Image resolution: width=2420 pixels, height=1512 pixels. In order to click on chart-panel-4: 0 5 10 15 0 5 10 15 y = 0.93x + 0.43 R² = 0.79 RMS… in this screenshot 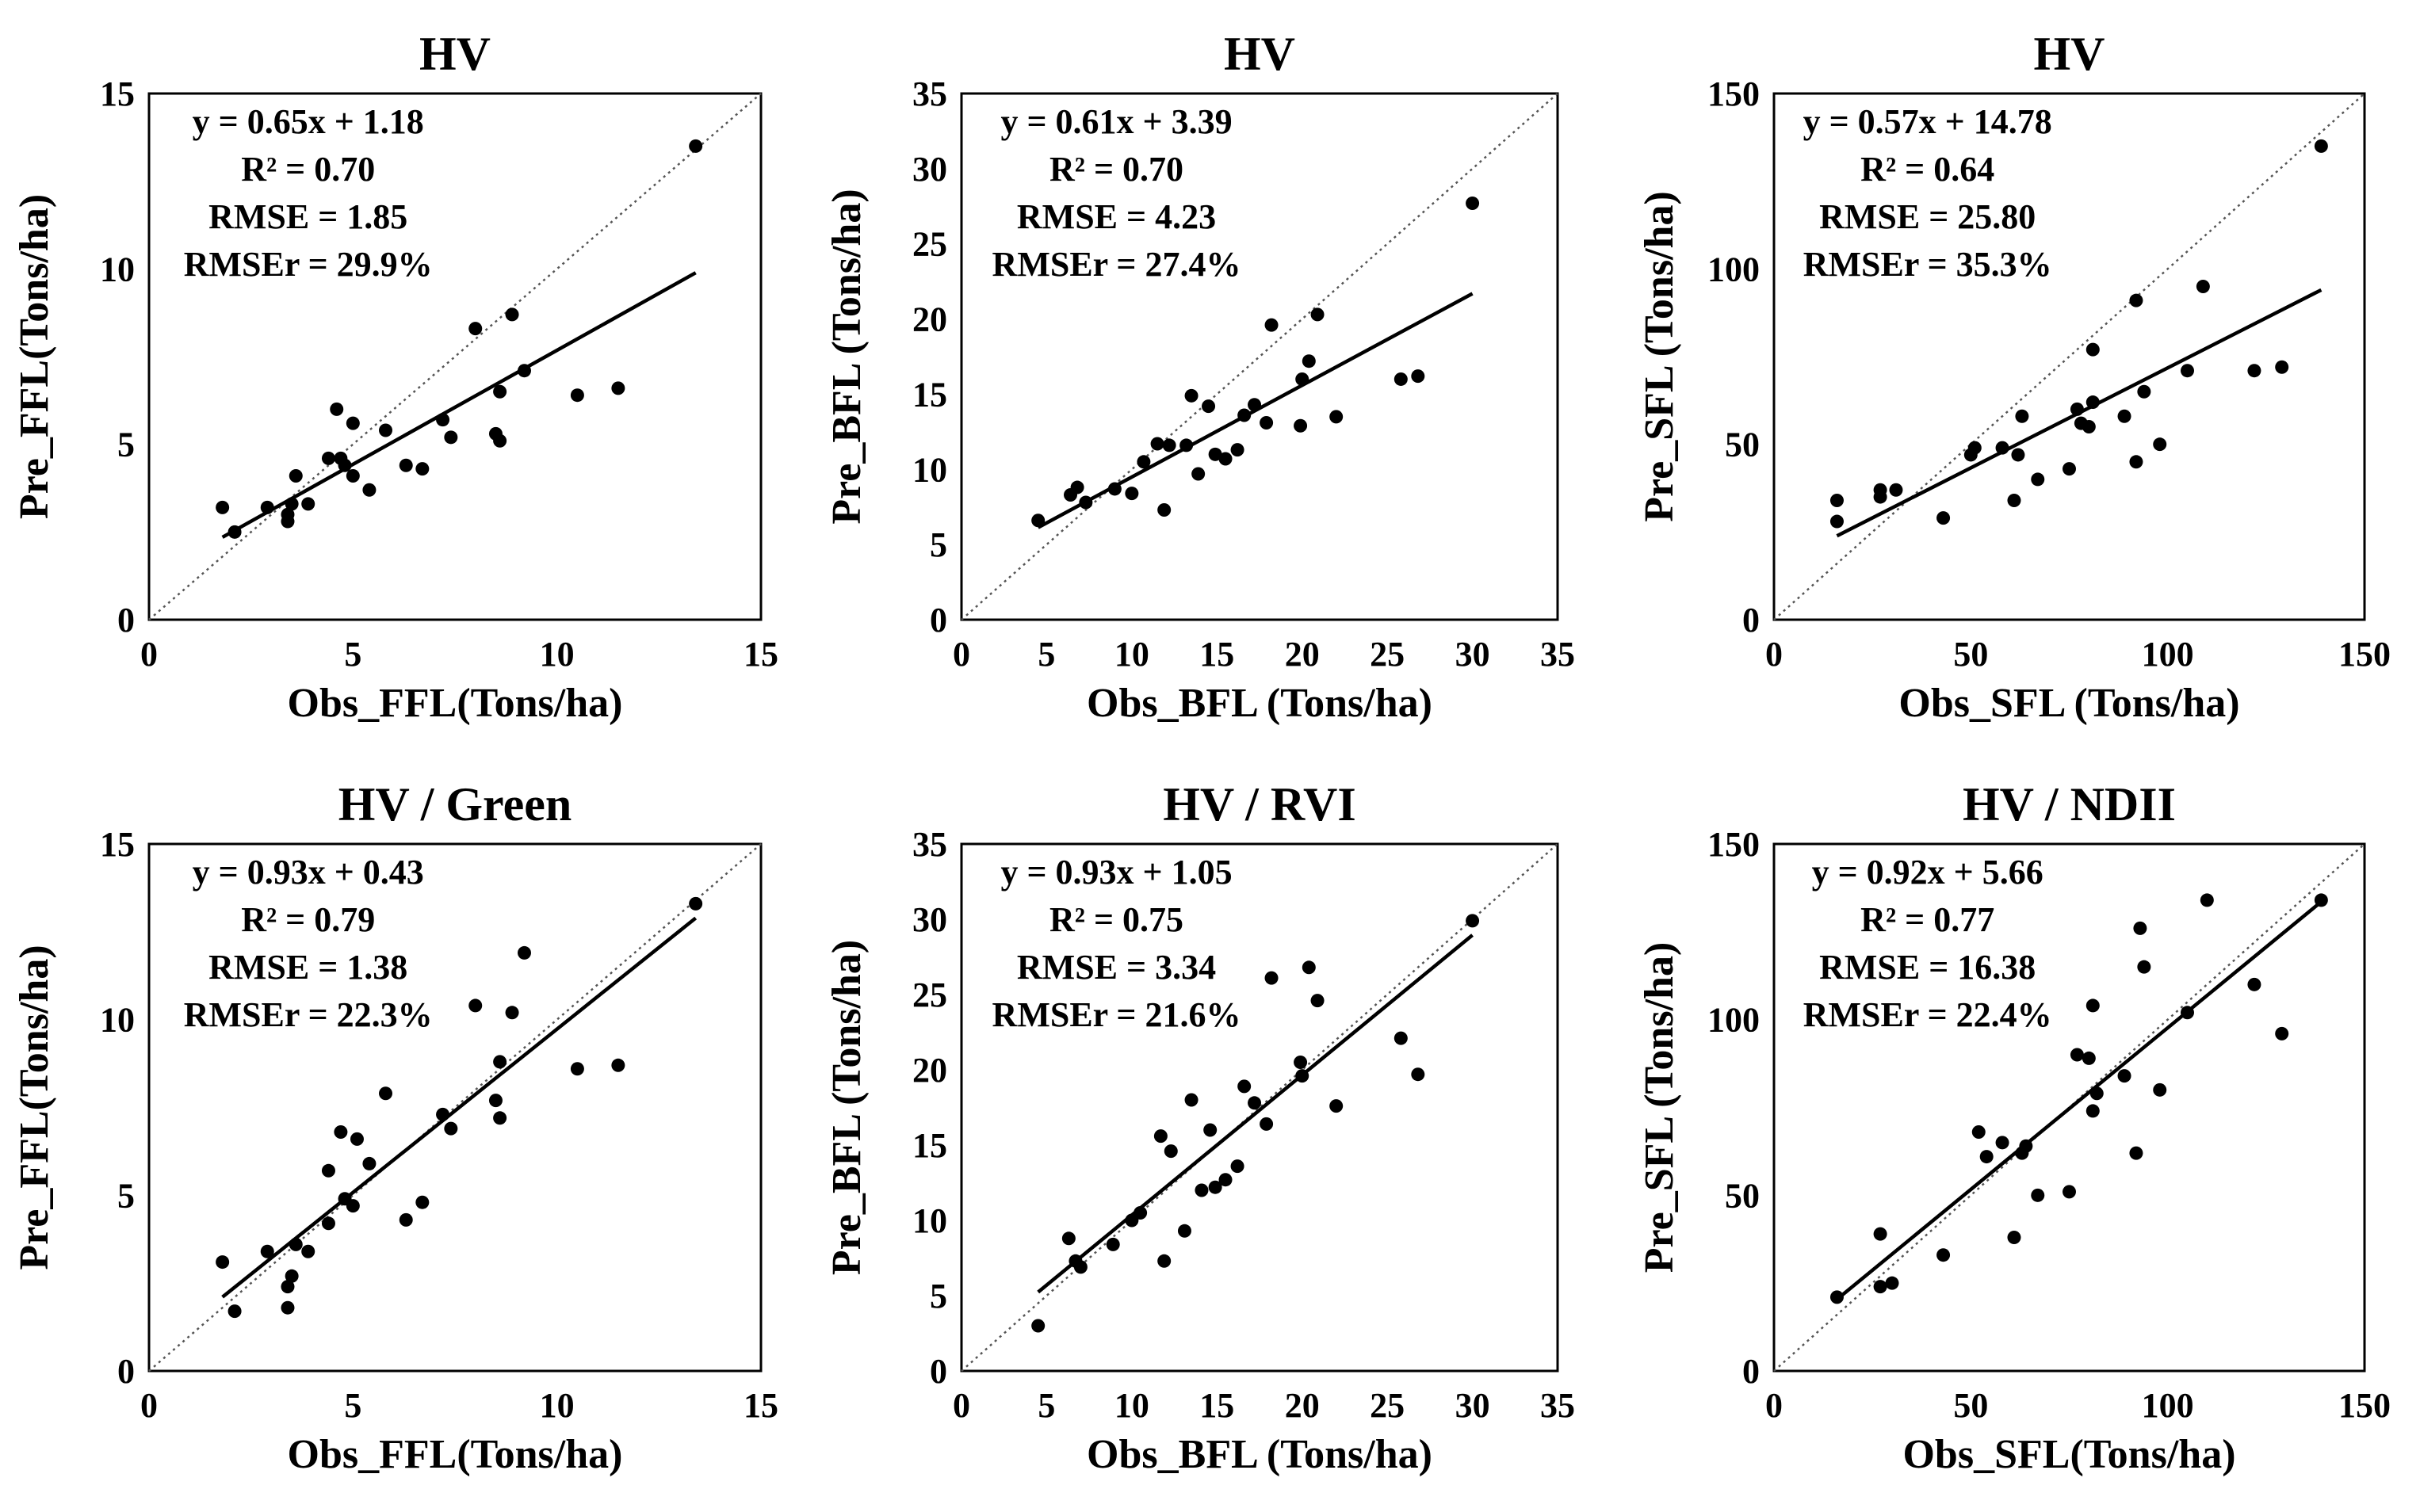, I will do `click(395, 1127)`.